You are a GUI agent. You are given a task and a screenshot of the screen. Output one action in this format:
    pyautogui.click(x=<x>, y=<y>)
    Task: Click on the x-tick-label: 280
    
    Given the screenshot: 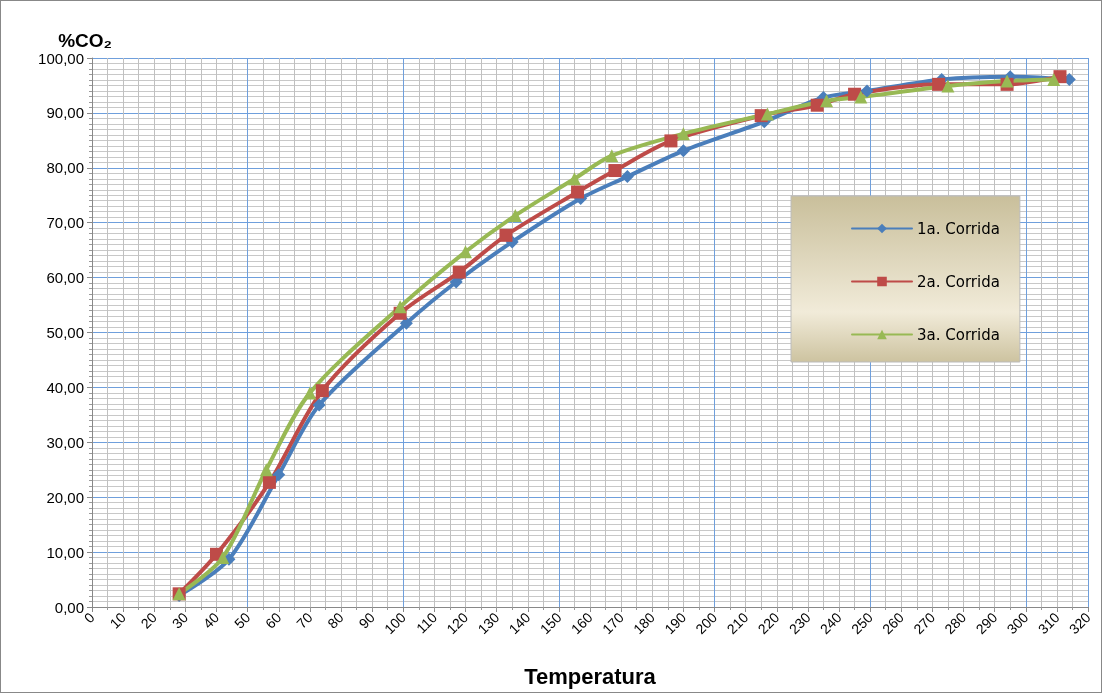 What is the action you would take?
    pyautogui.click(x=955, y=623)
    